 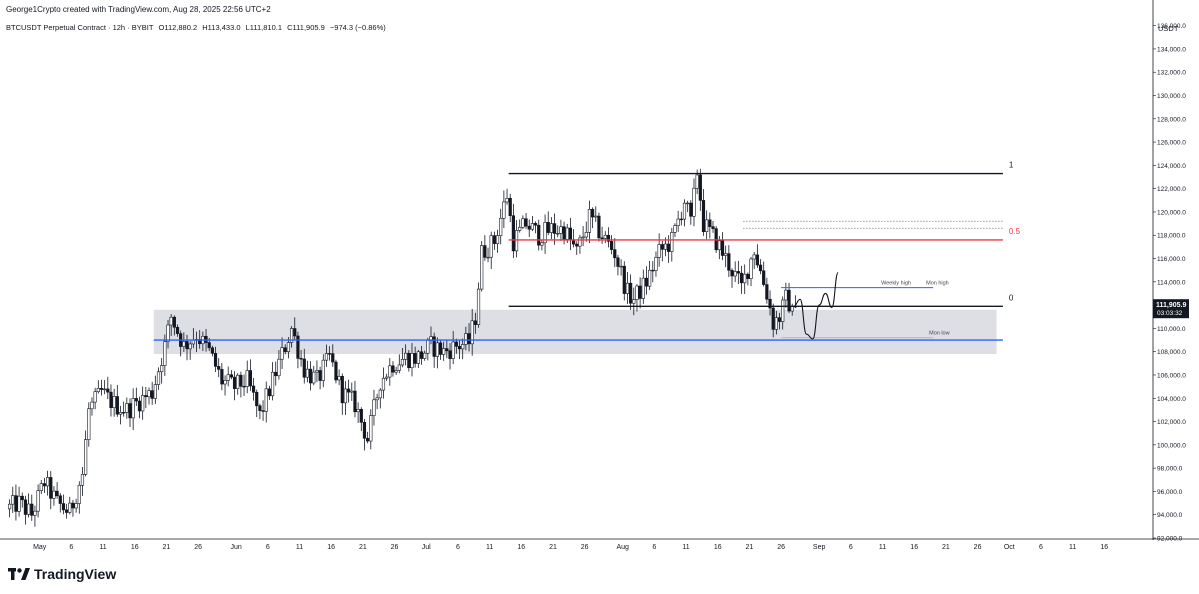 What do you see at coordinates (1170, 313) in the screenshot?
I see `countdown-timer: 03:03:32` at bounding box center [1170, 313].